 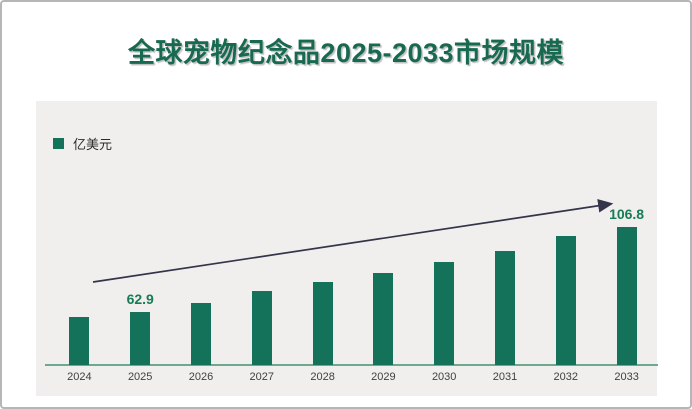 I want to click on bar-2028, so click(x=322, y=323).